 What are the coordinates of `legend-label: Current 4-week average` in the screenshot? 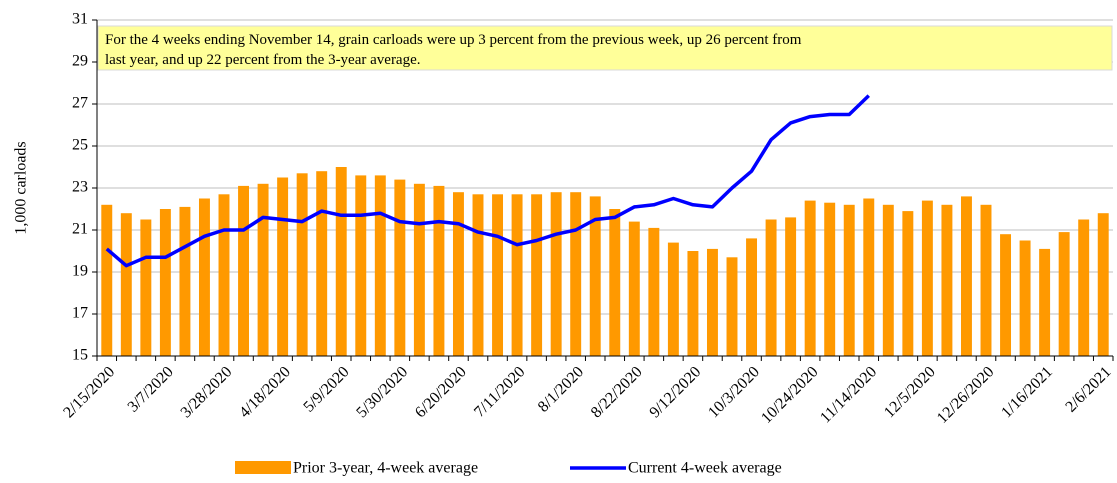 It's located at (705, 468).